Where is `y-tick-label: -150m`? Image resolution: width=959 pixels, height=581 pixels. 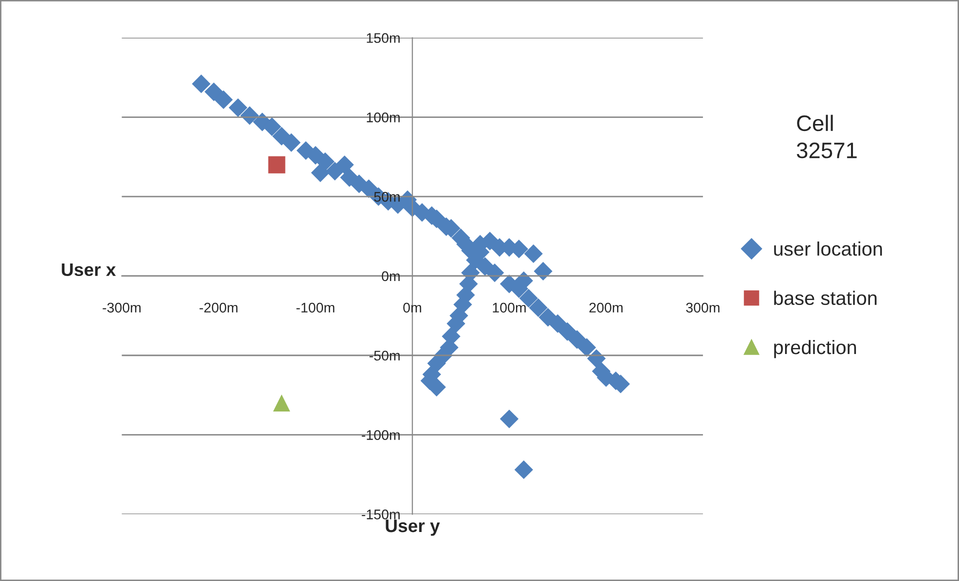
y-tick-label: -150m is located at coordinates (381, 515).